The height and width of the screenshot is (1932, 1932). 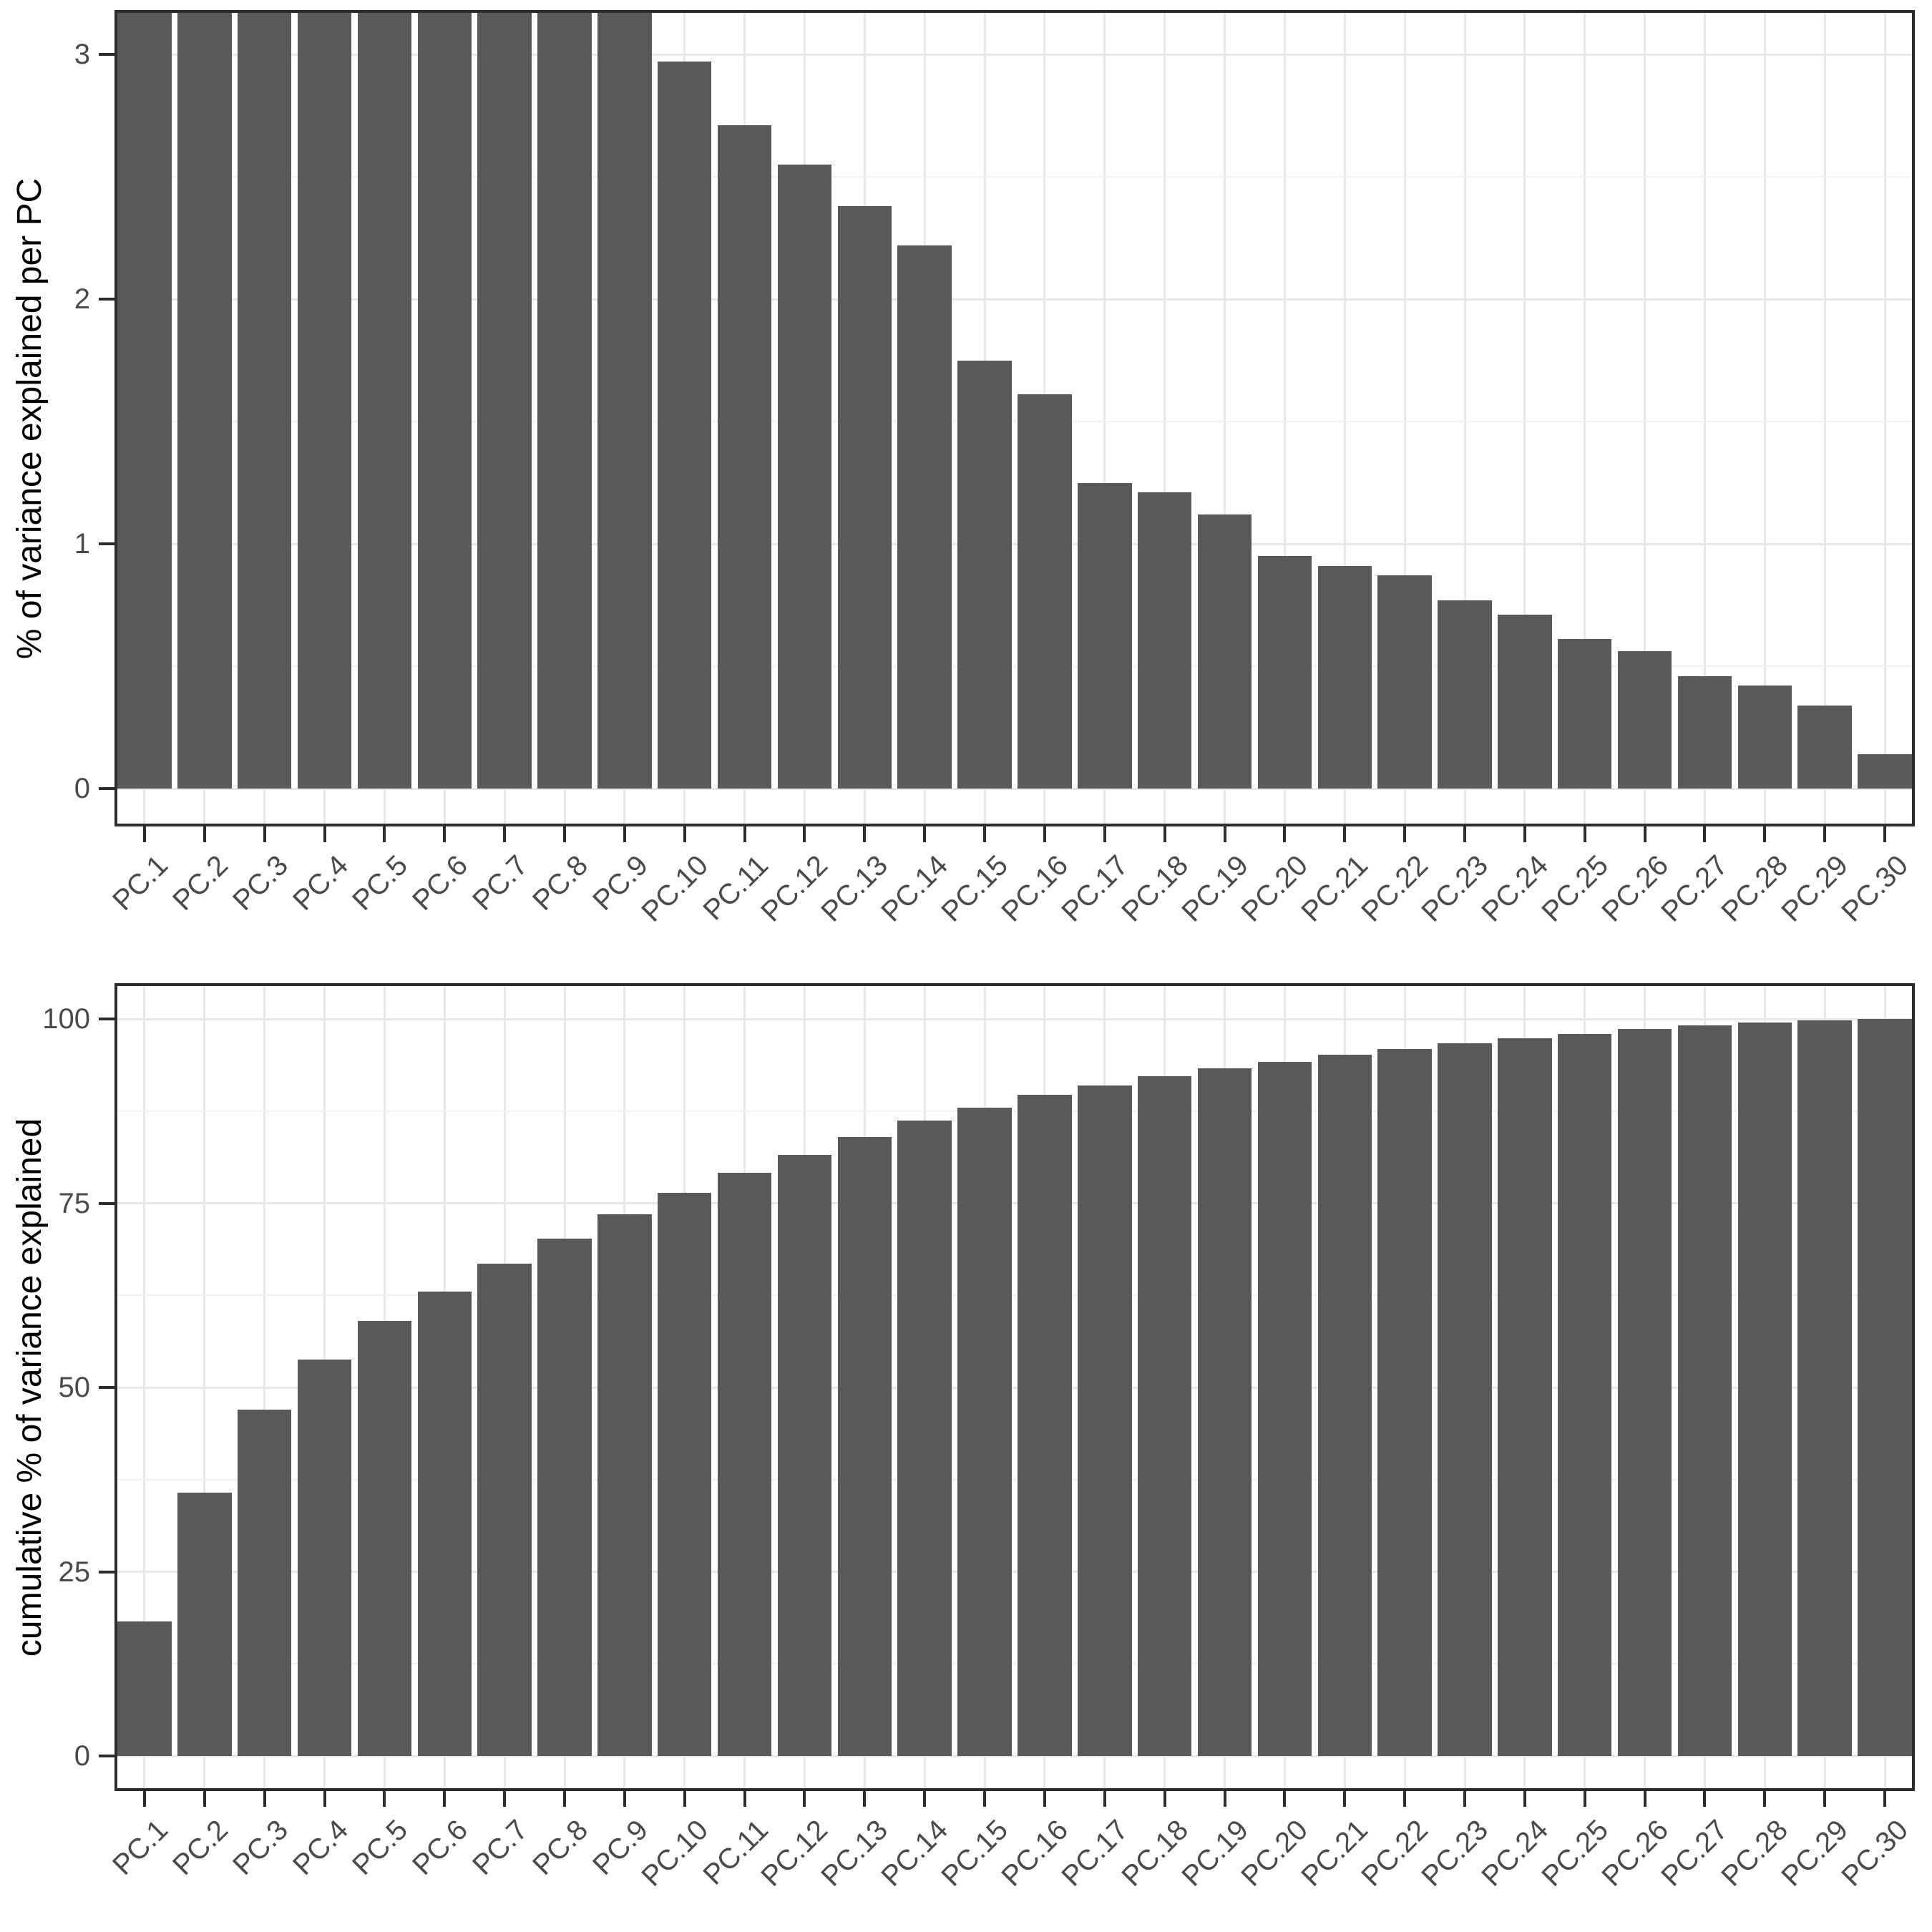 What do you see at coordinates (1035, 1853) in the screenshot?
I see `x-tick-label-text: PC.16` at bounding box center [1035, 1853].